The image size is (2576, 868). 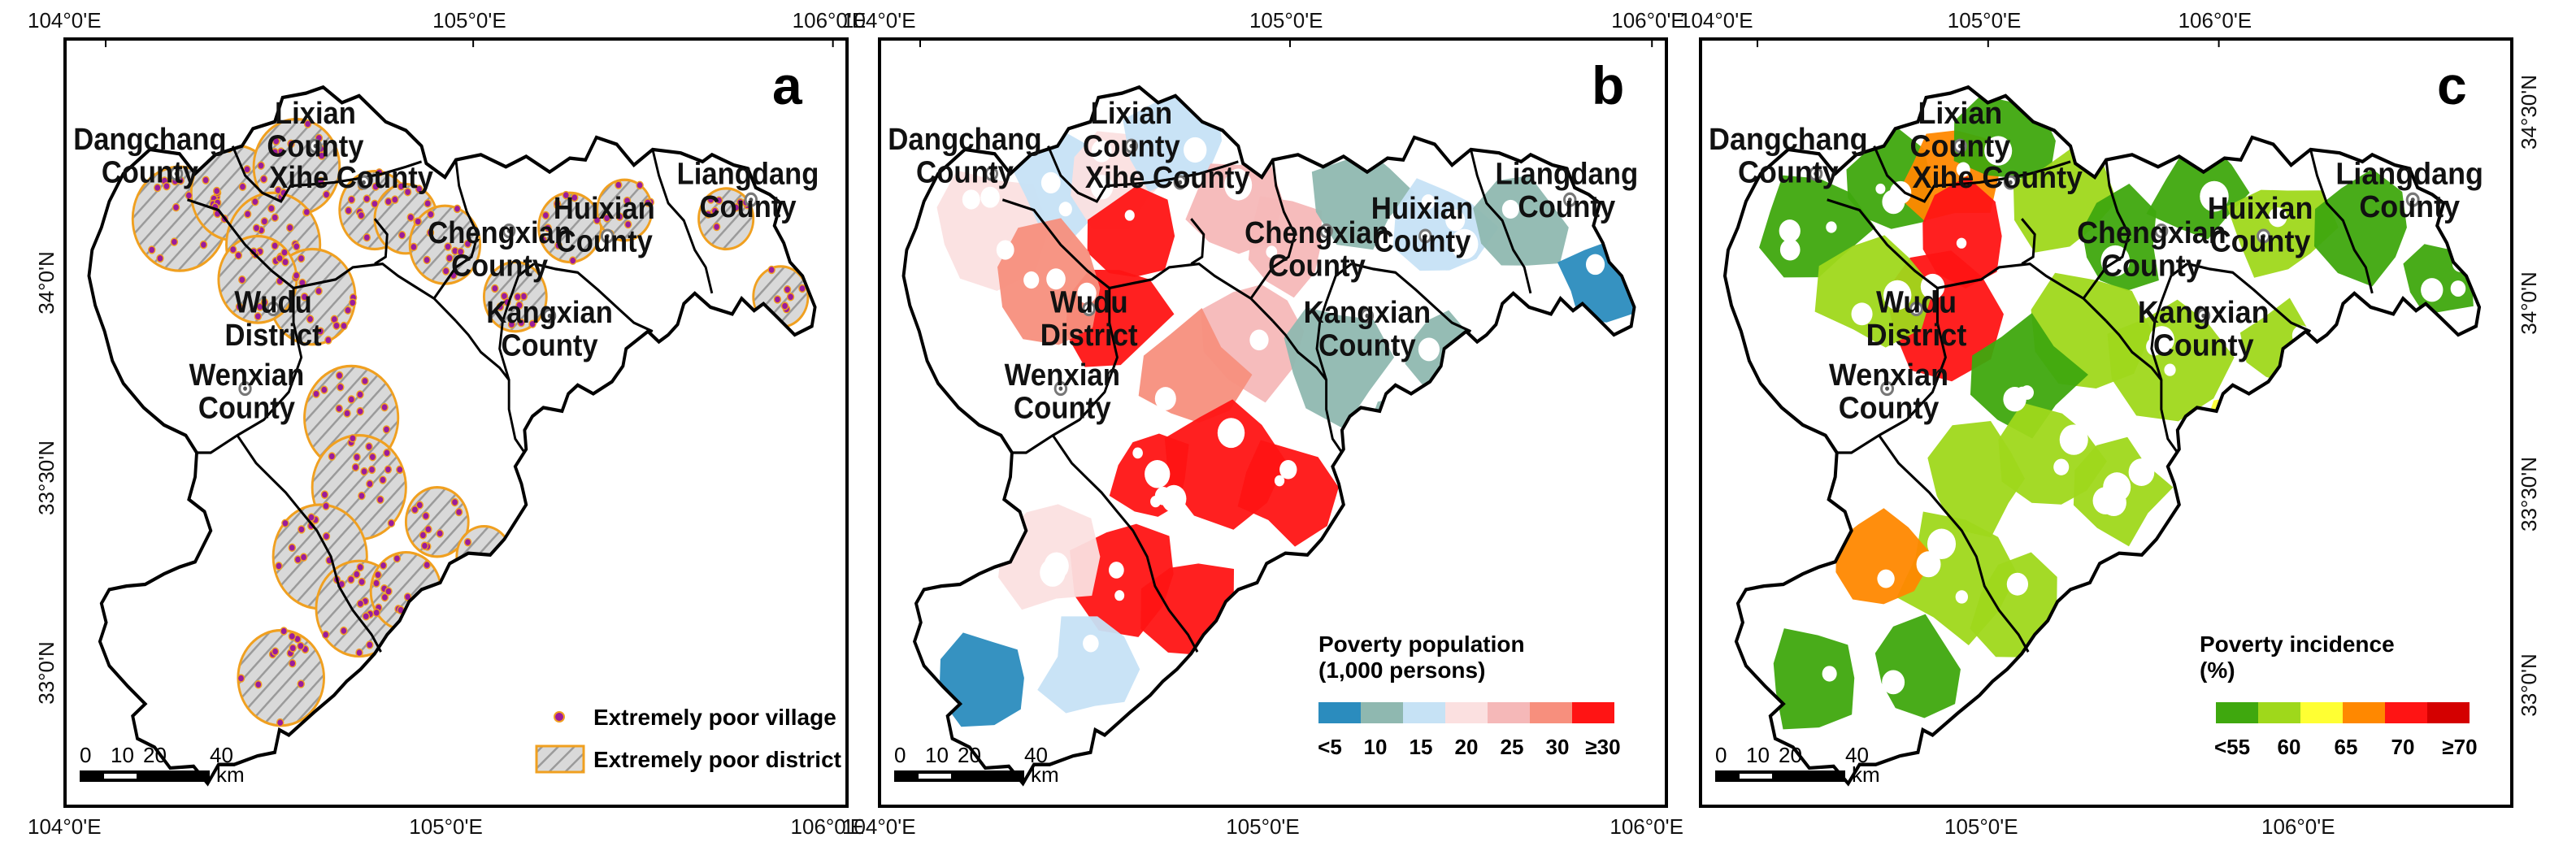 What do you see at coordinates (1981, 826) in the screenshot?
I see `bottom-coordinate-label: 105°0'E` at bounding box center [1981, 826].